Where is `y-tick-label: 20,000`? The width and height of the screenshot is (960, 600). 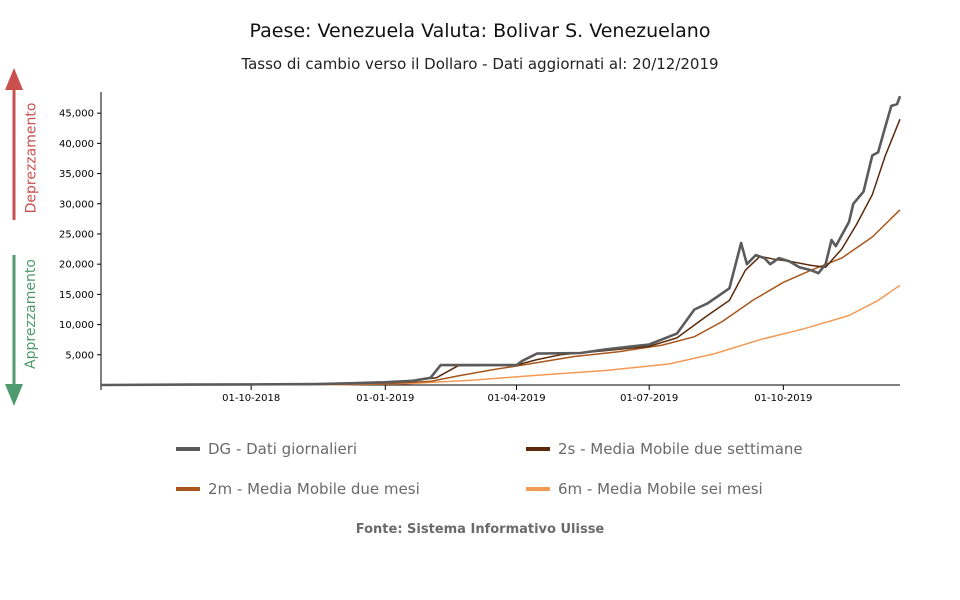
y-tick-label: 20,000 is located at coordinates (76, 265).